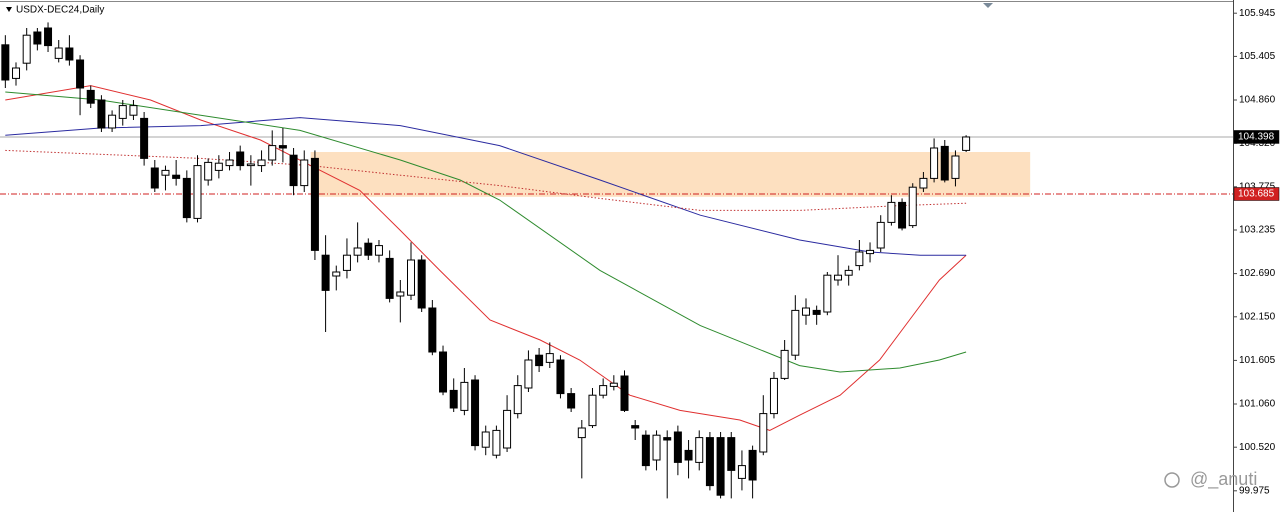 The width and height of the screenshot is (1280, 512). I want to click on y-tick-label: 99.975, so click(1254, 490).